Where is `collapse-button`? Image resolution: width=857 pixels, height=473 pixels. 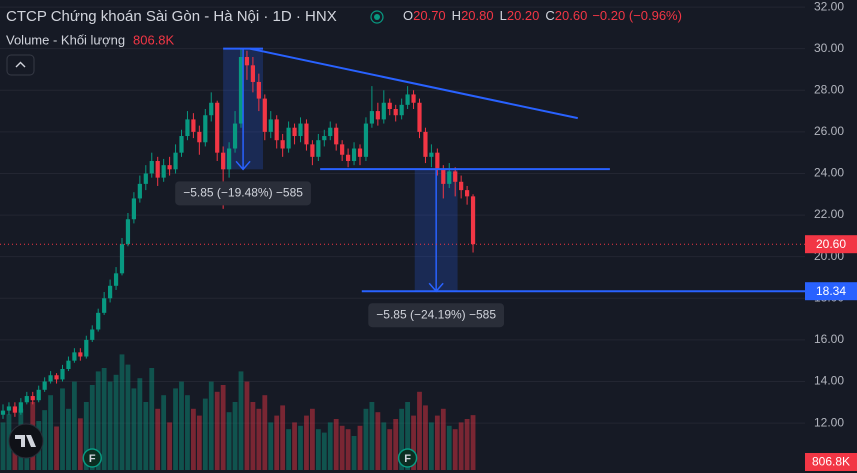 collapse-button is located at coordinates (20, 65).